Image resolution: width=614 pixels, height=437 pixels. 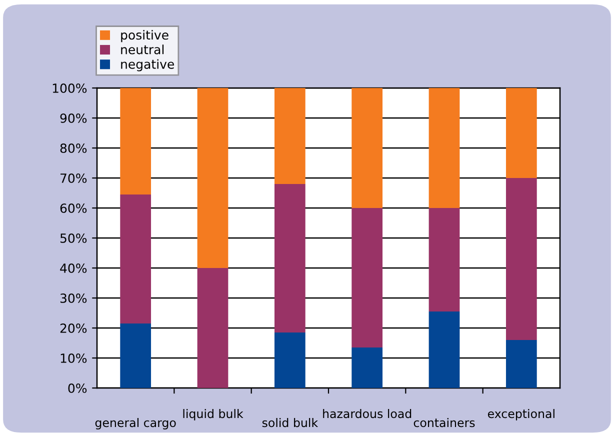 I want to click on x-tick-label: general cargo, so click(x=135, y=424).